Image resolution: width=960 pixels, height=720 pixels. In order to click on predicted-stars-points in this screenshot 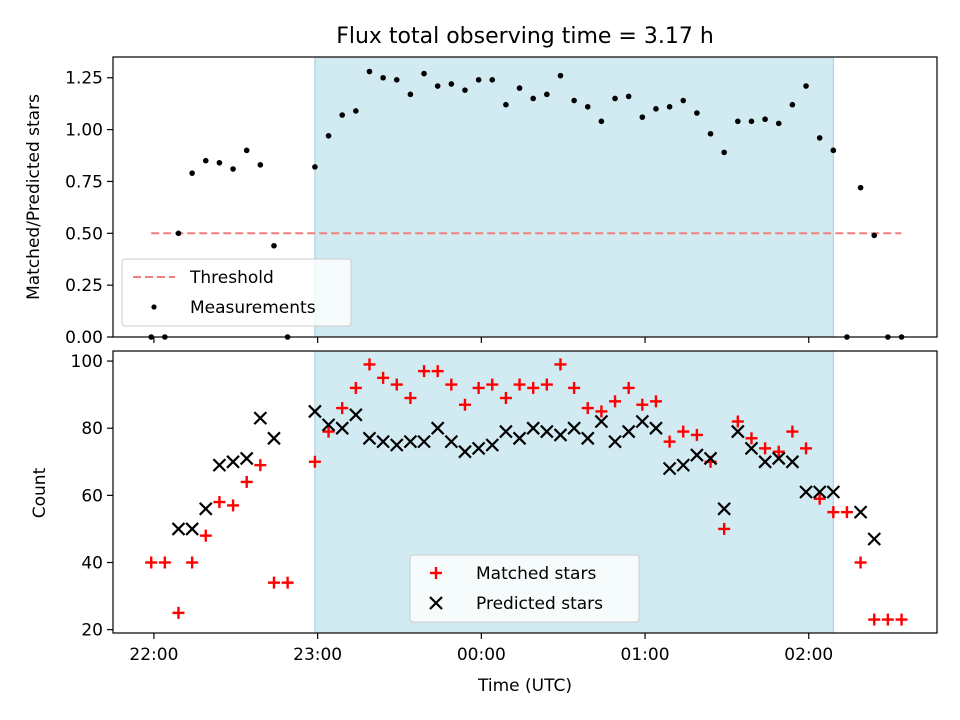, I will do `click(526, 475)`.